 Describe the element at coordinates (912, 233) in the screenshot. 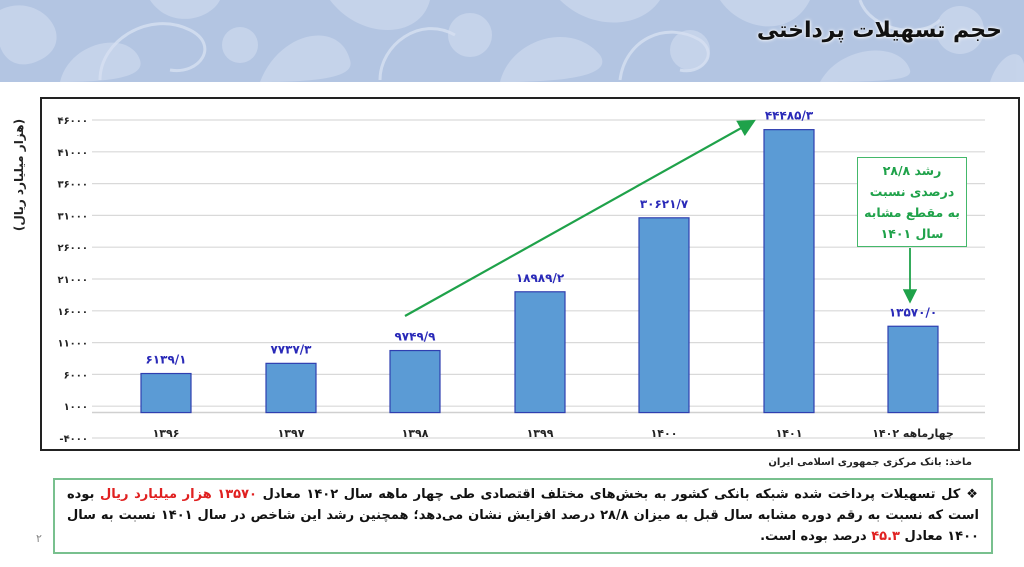

I see `callout-line: سال ۱۴۰۱` at that location.